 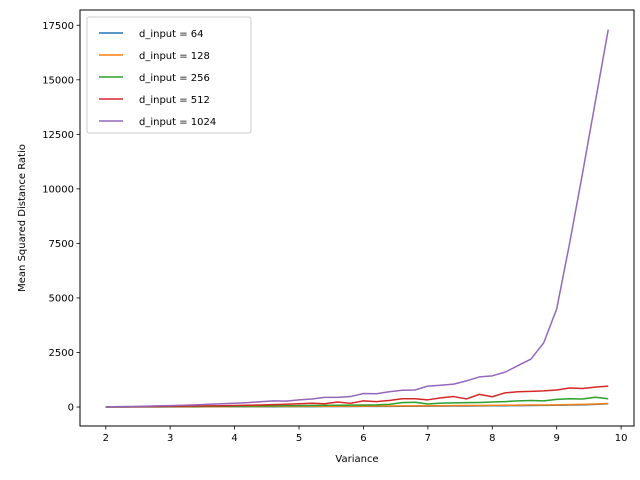 I want to click on x-axis-ticks: 2 3 4 5 6 7 8 9 10, so click(x=365, y=435).